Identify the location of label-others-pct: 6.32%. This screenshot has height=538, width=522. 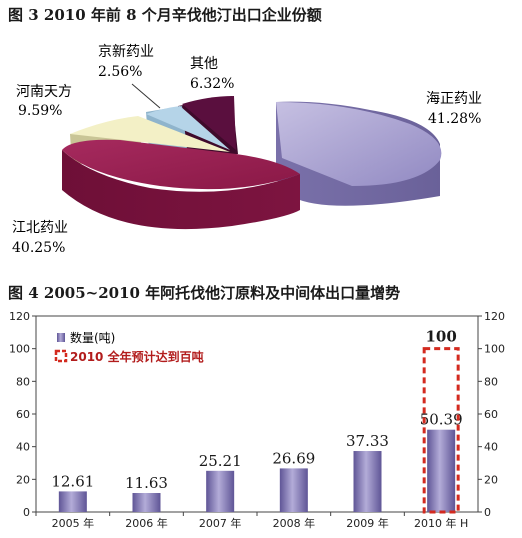
(212, 84).